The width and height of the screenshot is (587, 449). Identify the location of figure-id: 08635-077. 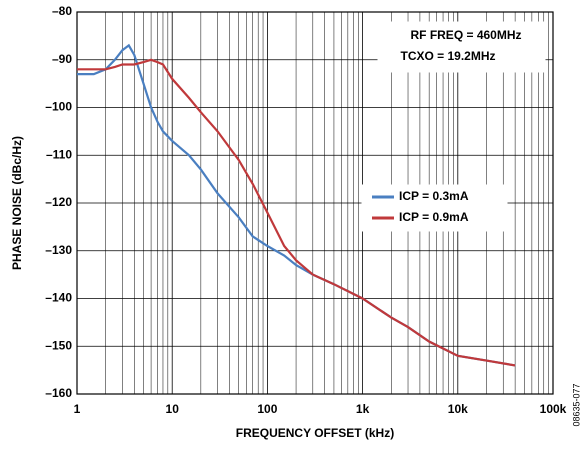
(576, 404).